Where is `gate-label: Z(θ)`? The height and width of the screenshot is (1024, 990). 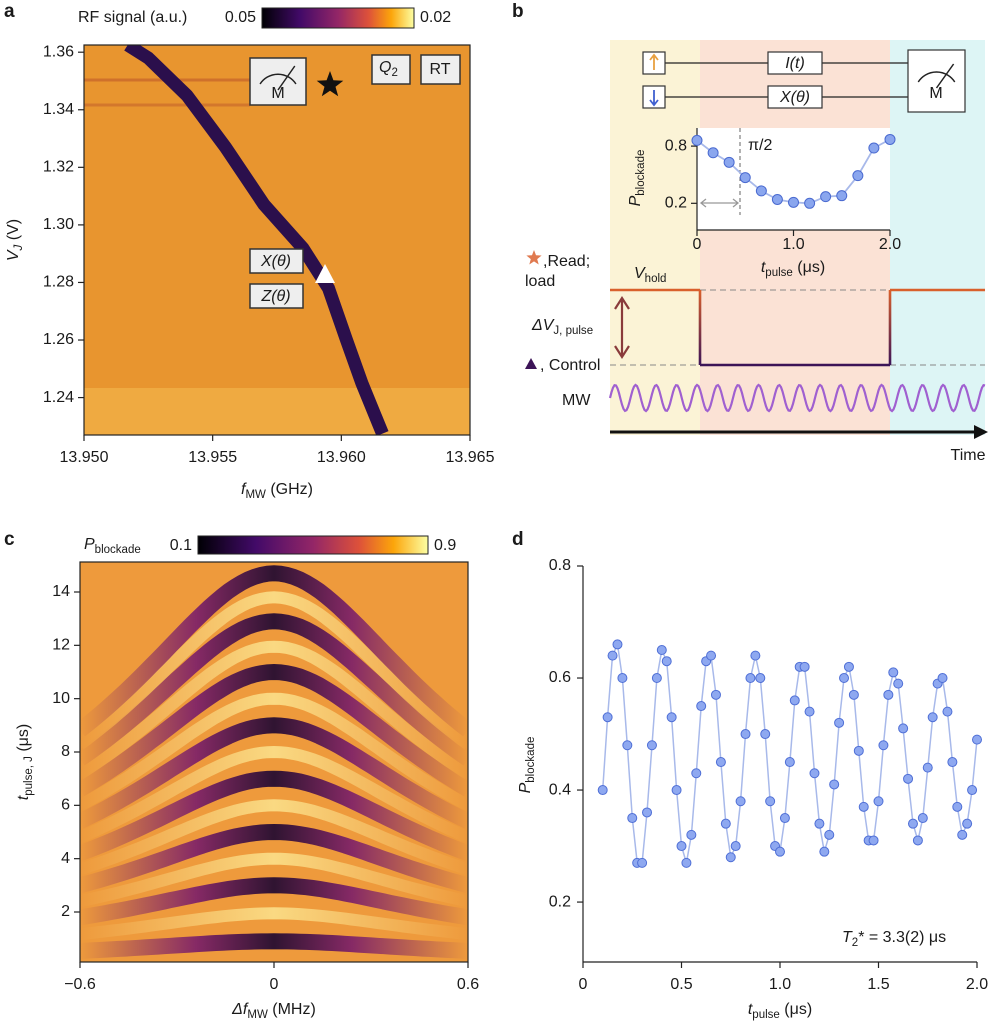
gate-label: Z(θ) is located at coordinates (275, 296).